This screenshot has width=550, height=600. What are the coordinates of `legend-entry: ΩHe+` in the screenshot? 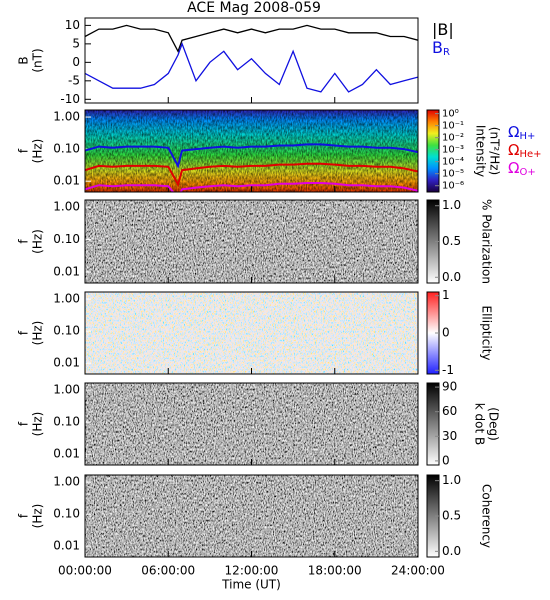 It's located at (525, 151).